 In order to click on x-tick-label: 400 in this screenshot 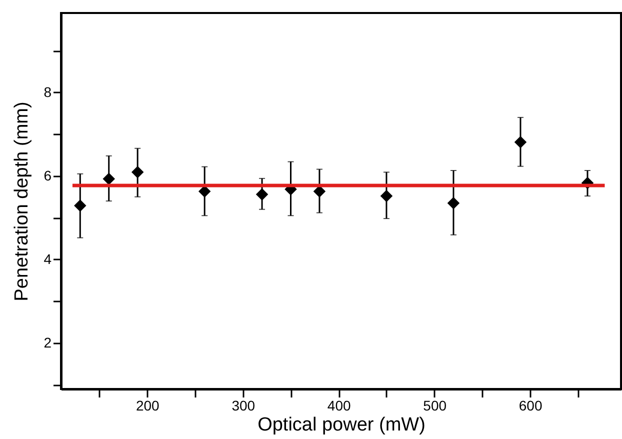, I will do `click(339, 406)`.